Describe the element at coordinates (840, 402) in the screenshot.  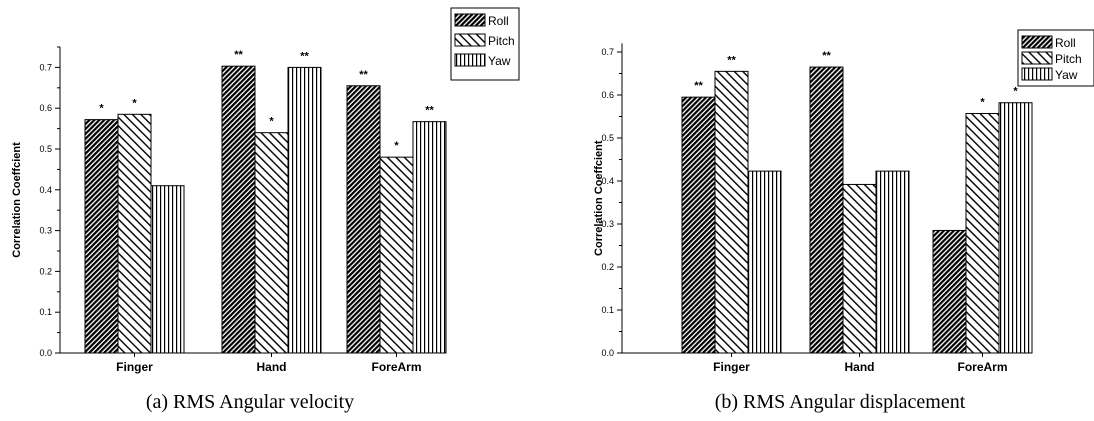
I see `panel-caption: (b) RMS Angular displacement` at that location.